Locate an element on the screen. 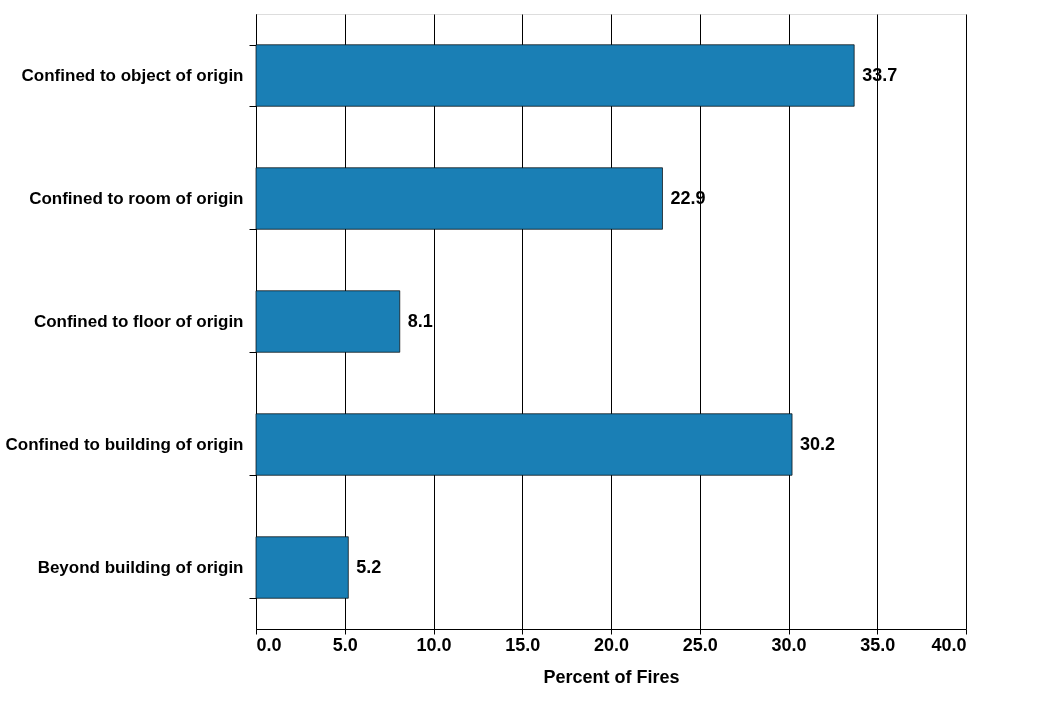 The image size is (1060, 723). y-tick-label: Beyond building of origin is located at coordinates (140, 567).